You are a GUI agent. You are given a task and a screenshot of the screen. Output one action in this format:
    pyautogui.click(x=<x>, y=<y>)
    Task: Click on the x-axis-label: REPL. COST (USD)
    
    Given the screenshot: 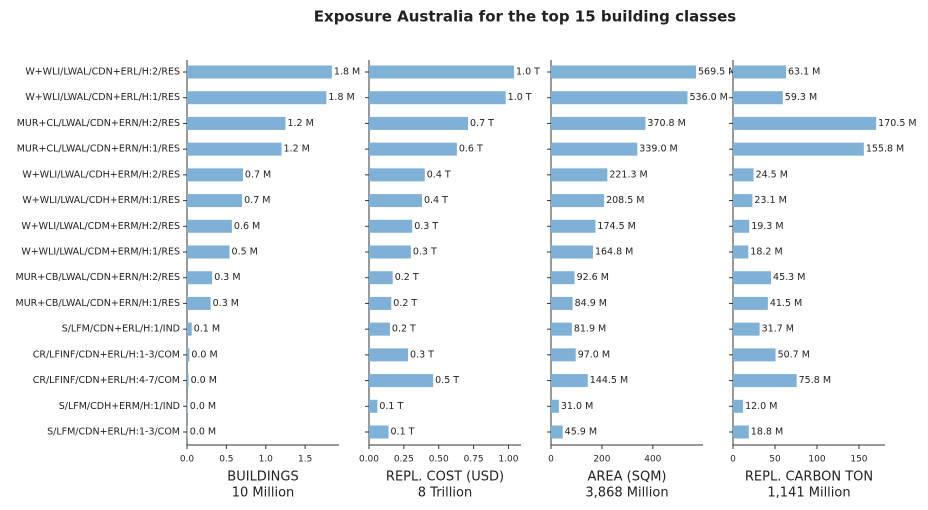 What is the action you would take?
    pyautogui.click(x=445, y=477)
    